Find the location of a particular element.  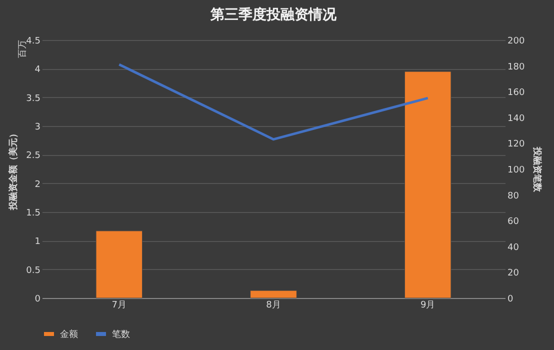

y2-axis-title: 投融资笔数 is located at coordinates (537, 169).